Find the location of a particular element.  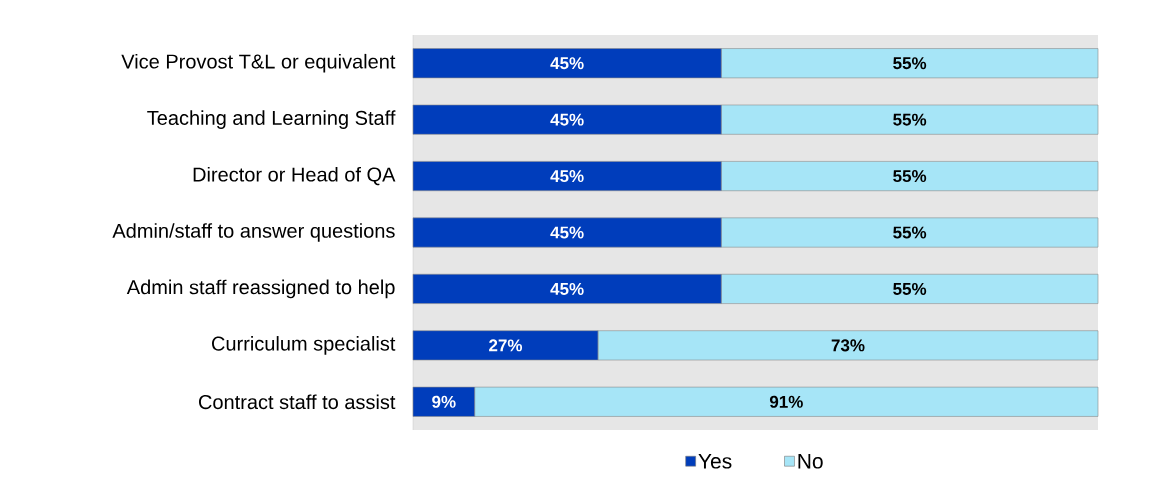

y-tick-label: Curriculum specialist is located at coordinates (304, 345).